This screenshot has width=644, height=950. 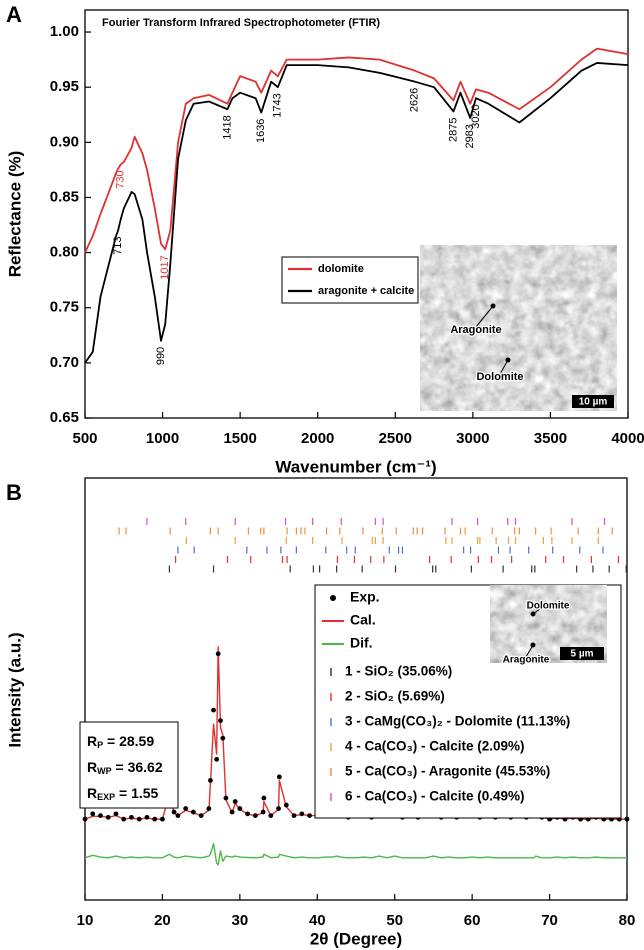 What do you see at coordinates (415, 100) in the screenshot?
I see `annotation: 2626` at bounding box center [415, 100].